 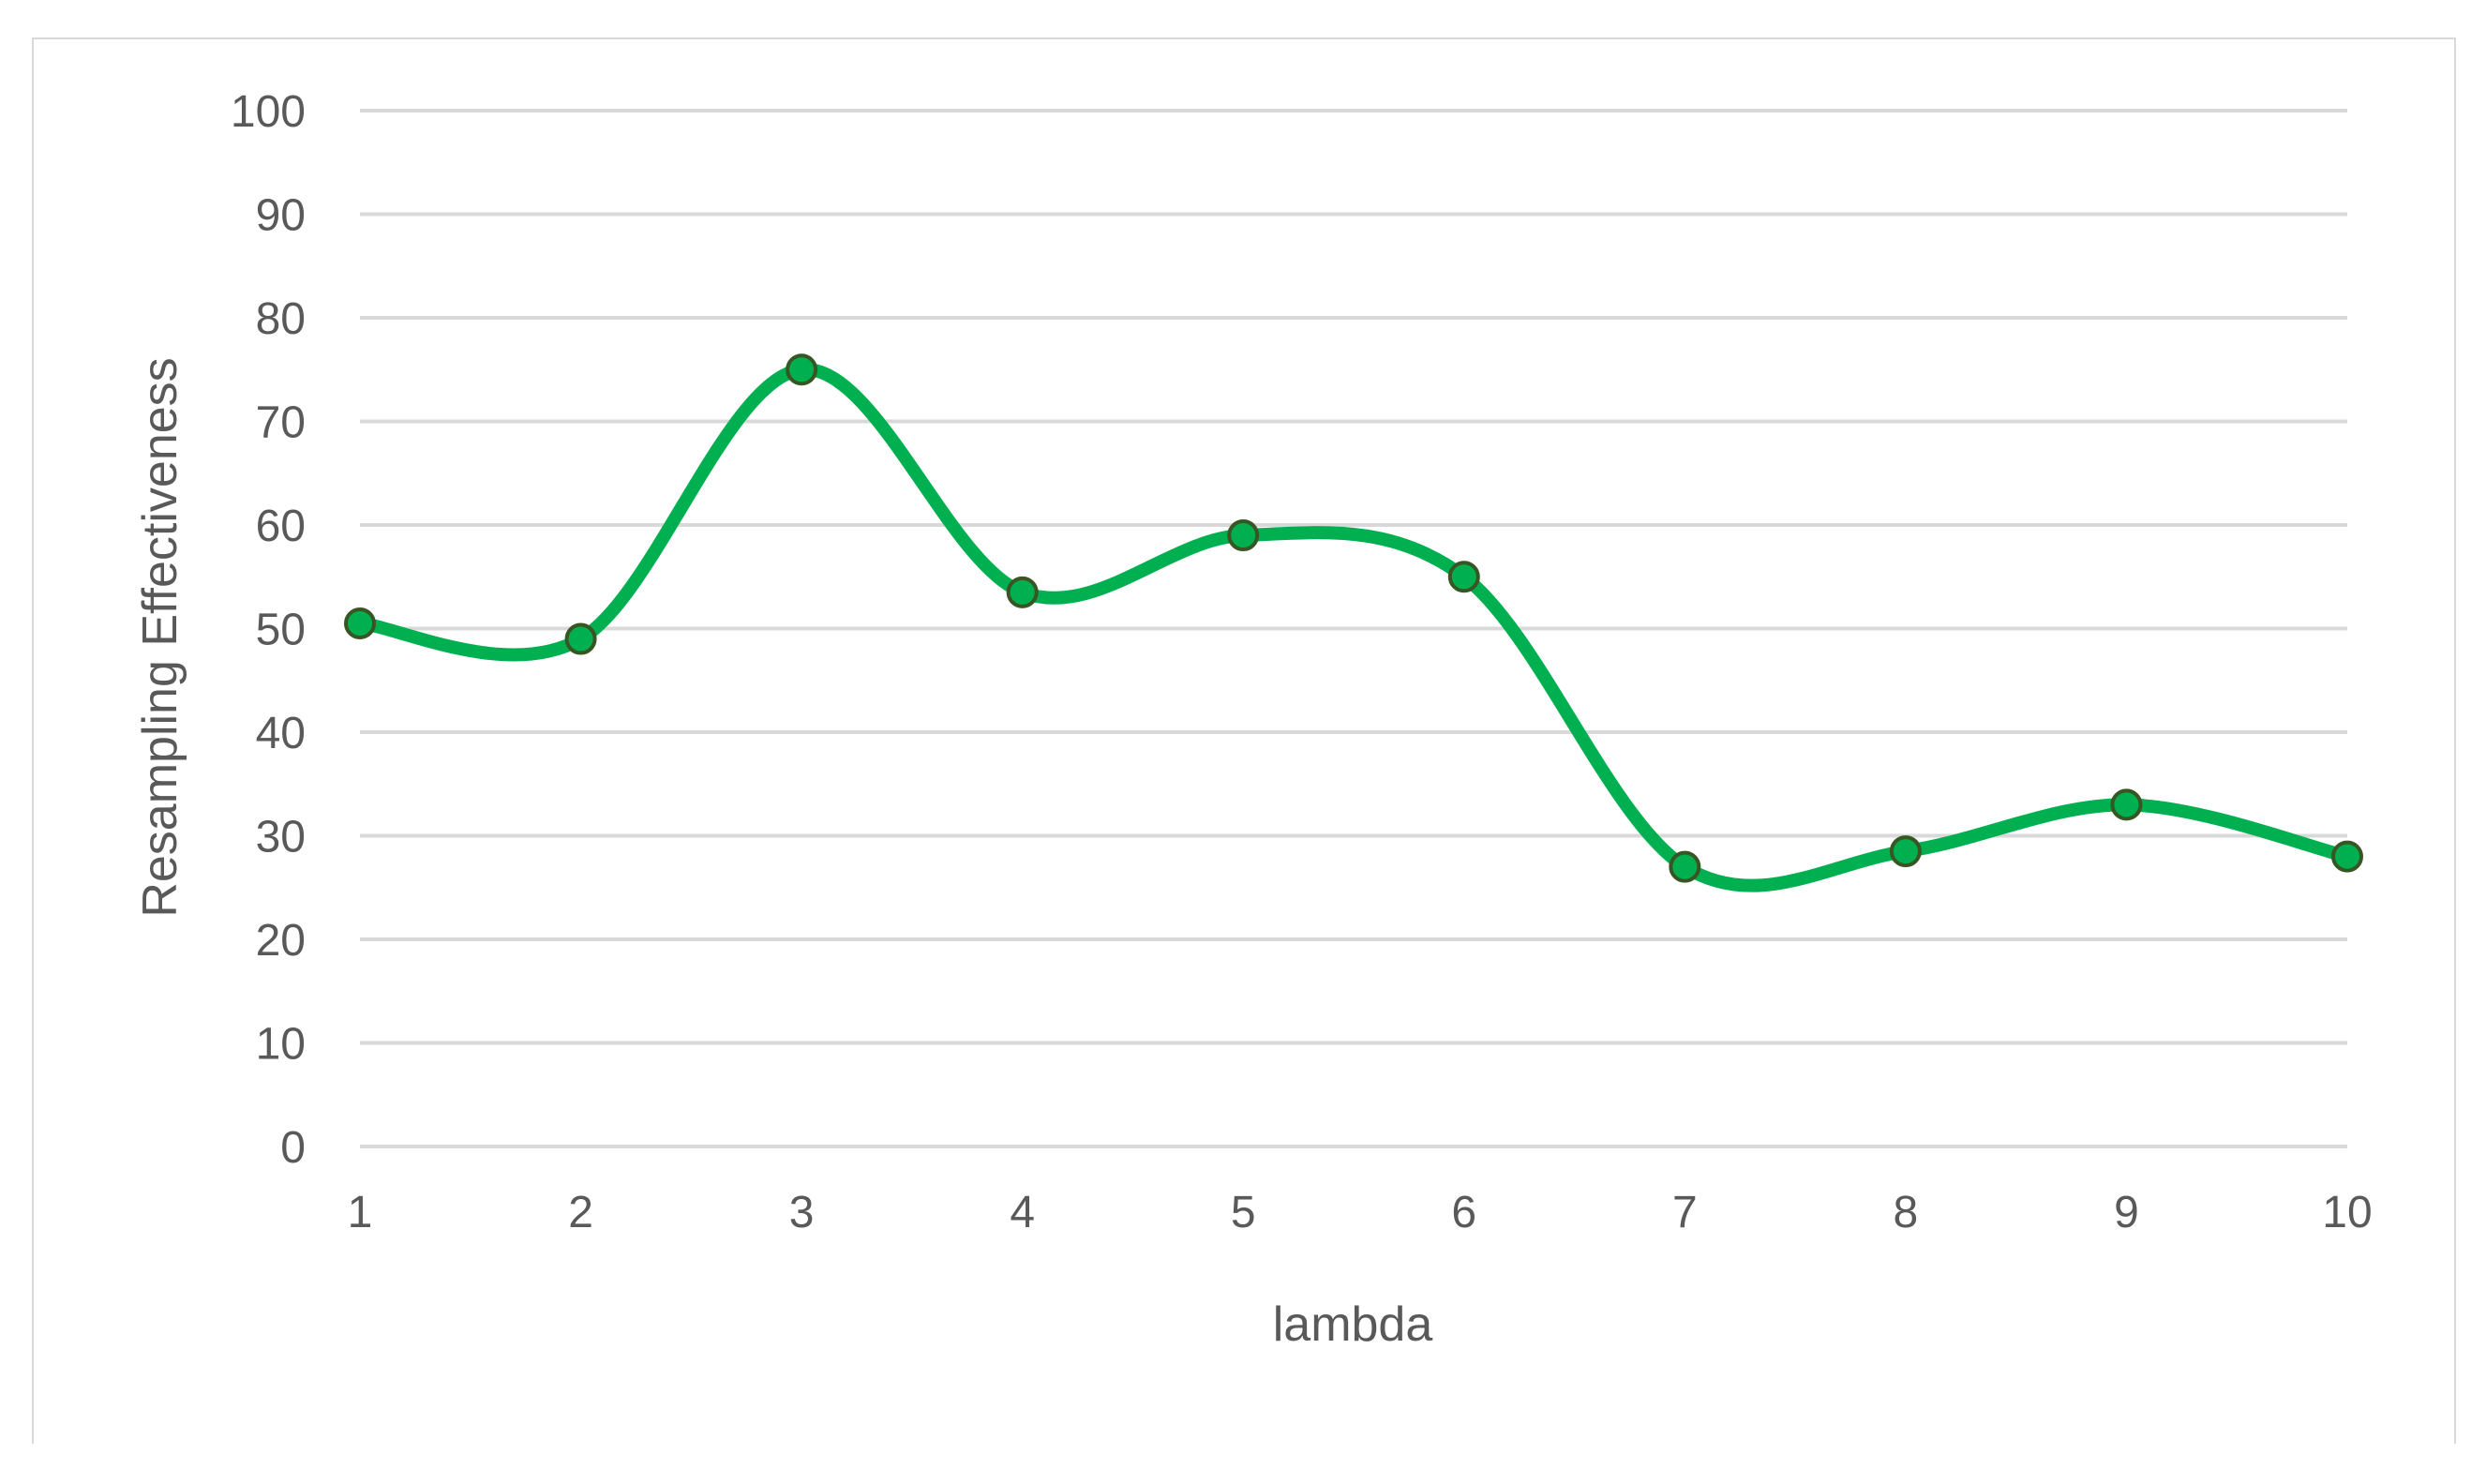 I want to click on y-tick-label: 20, so click(x=281, y=941).